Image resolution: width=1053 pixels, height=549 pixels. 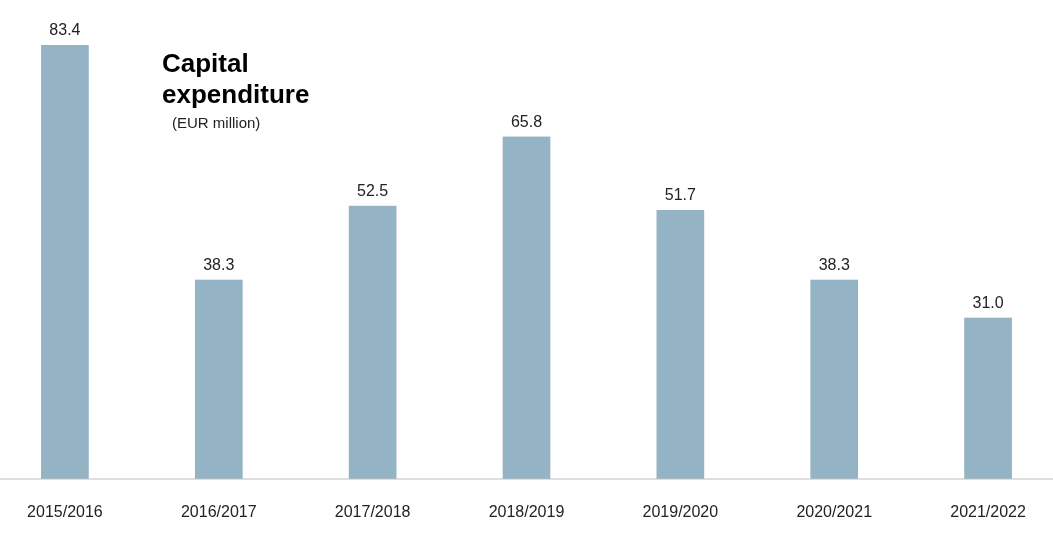 What do you see at coordinates (372, 511) in the screenshot?
I see `x-tick-label: 2017/2018` at bounding box center [372, 511].